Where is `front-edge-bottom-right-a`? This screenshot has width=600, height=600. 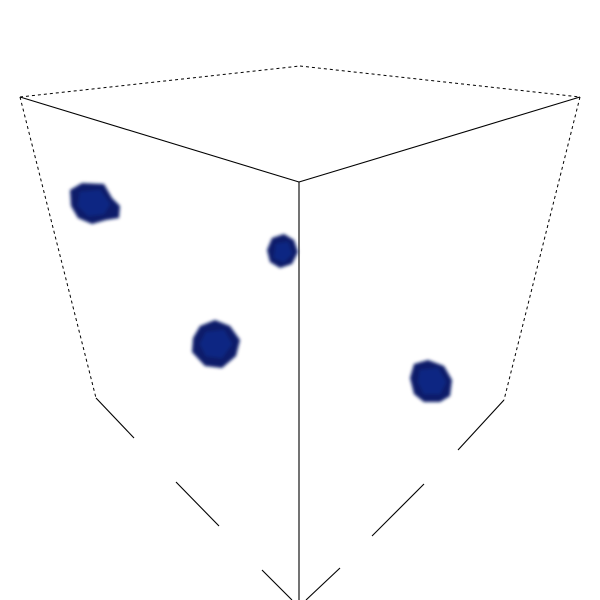 front-edge-bottom-right-a is located at coordinates (481, 425).